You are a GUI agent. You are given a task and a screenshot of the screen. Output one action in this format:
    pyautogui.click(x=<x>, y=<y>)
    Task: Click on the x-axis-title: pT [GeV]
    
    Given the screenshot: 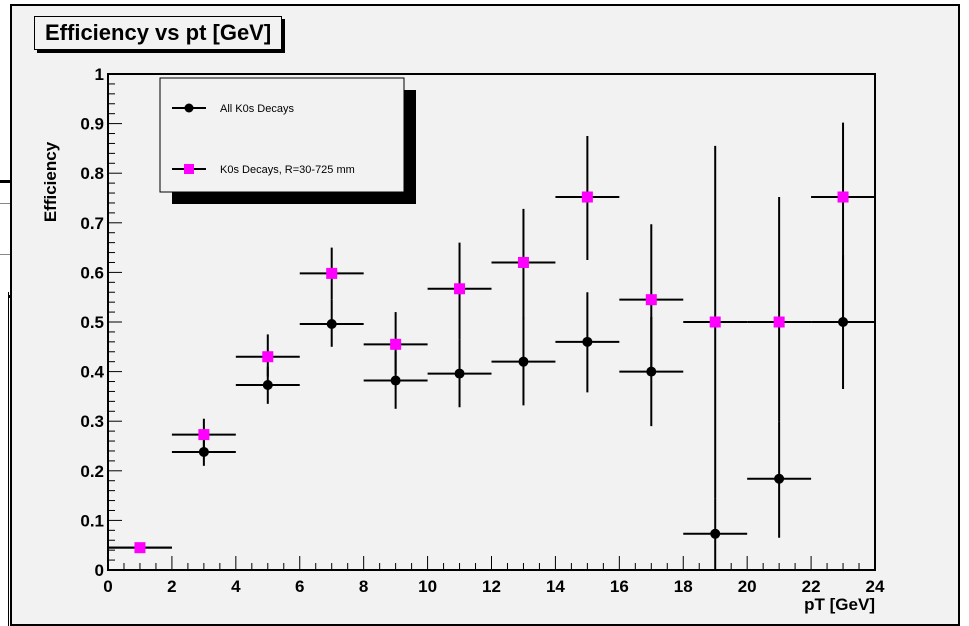 What is the action you would take?
    pyautogui.click(x=839, y=604)
    